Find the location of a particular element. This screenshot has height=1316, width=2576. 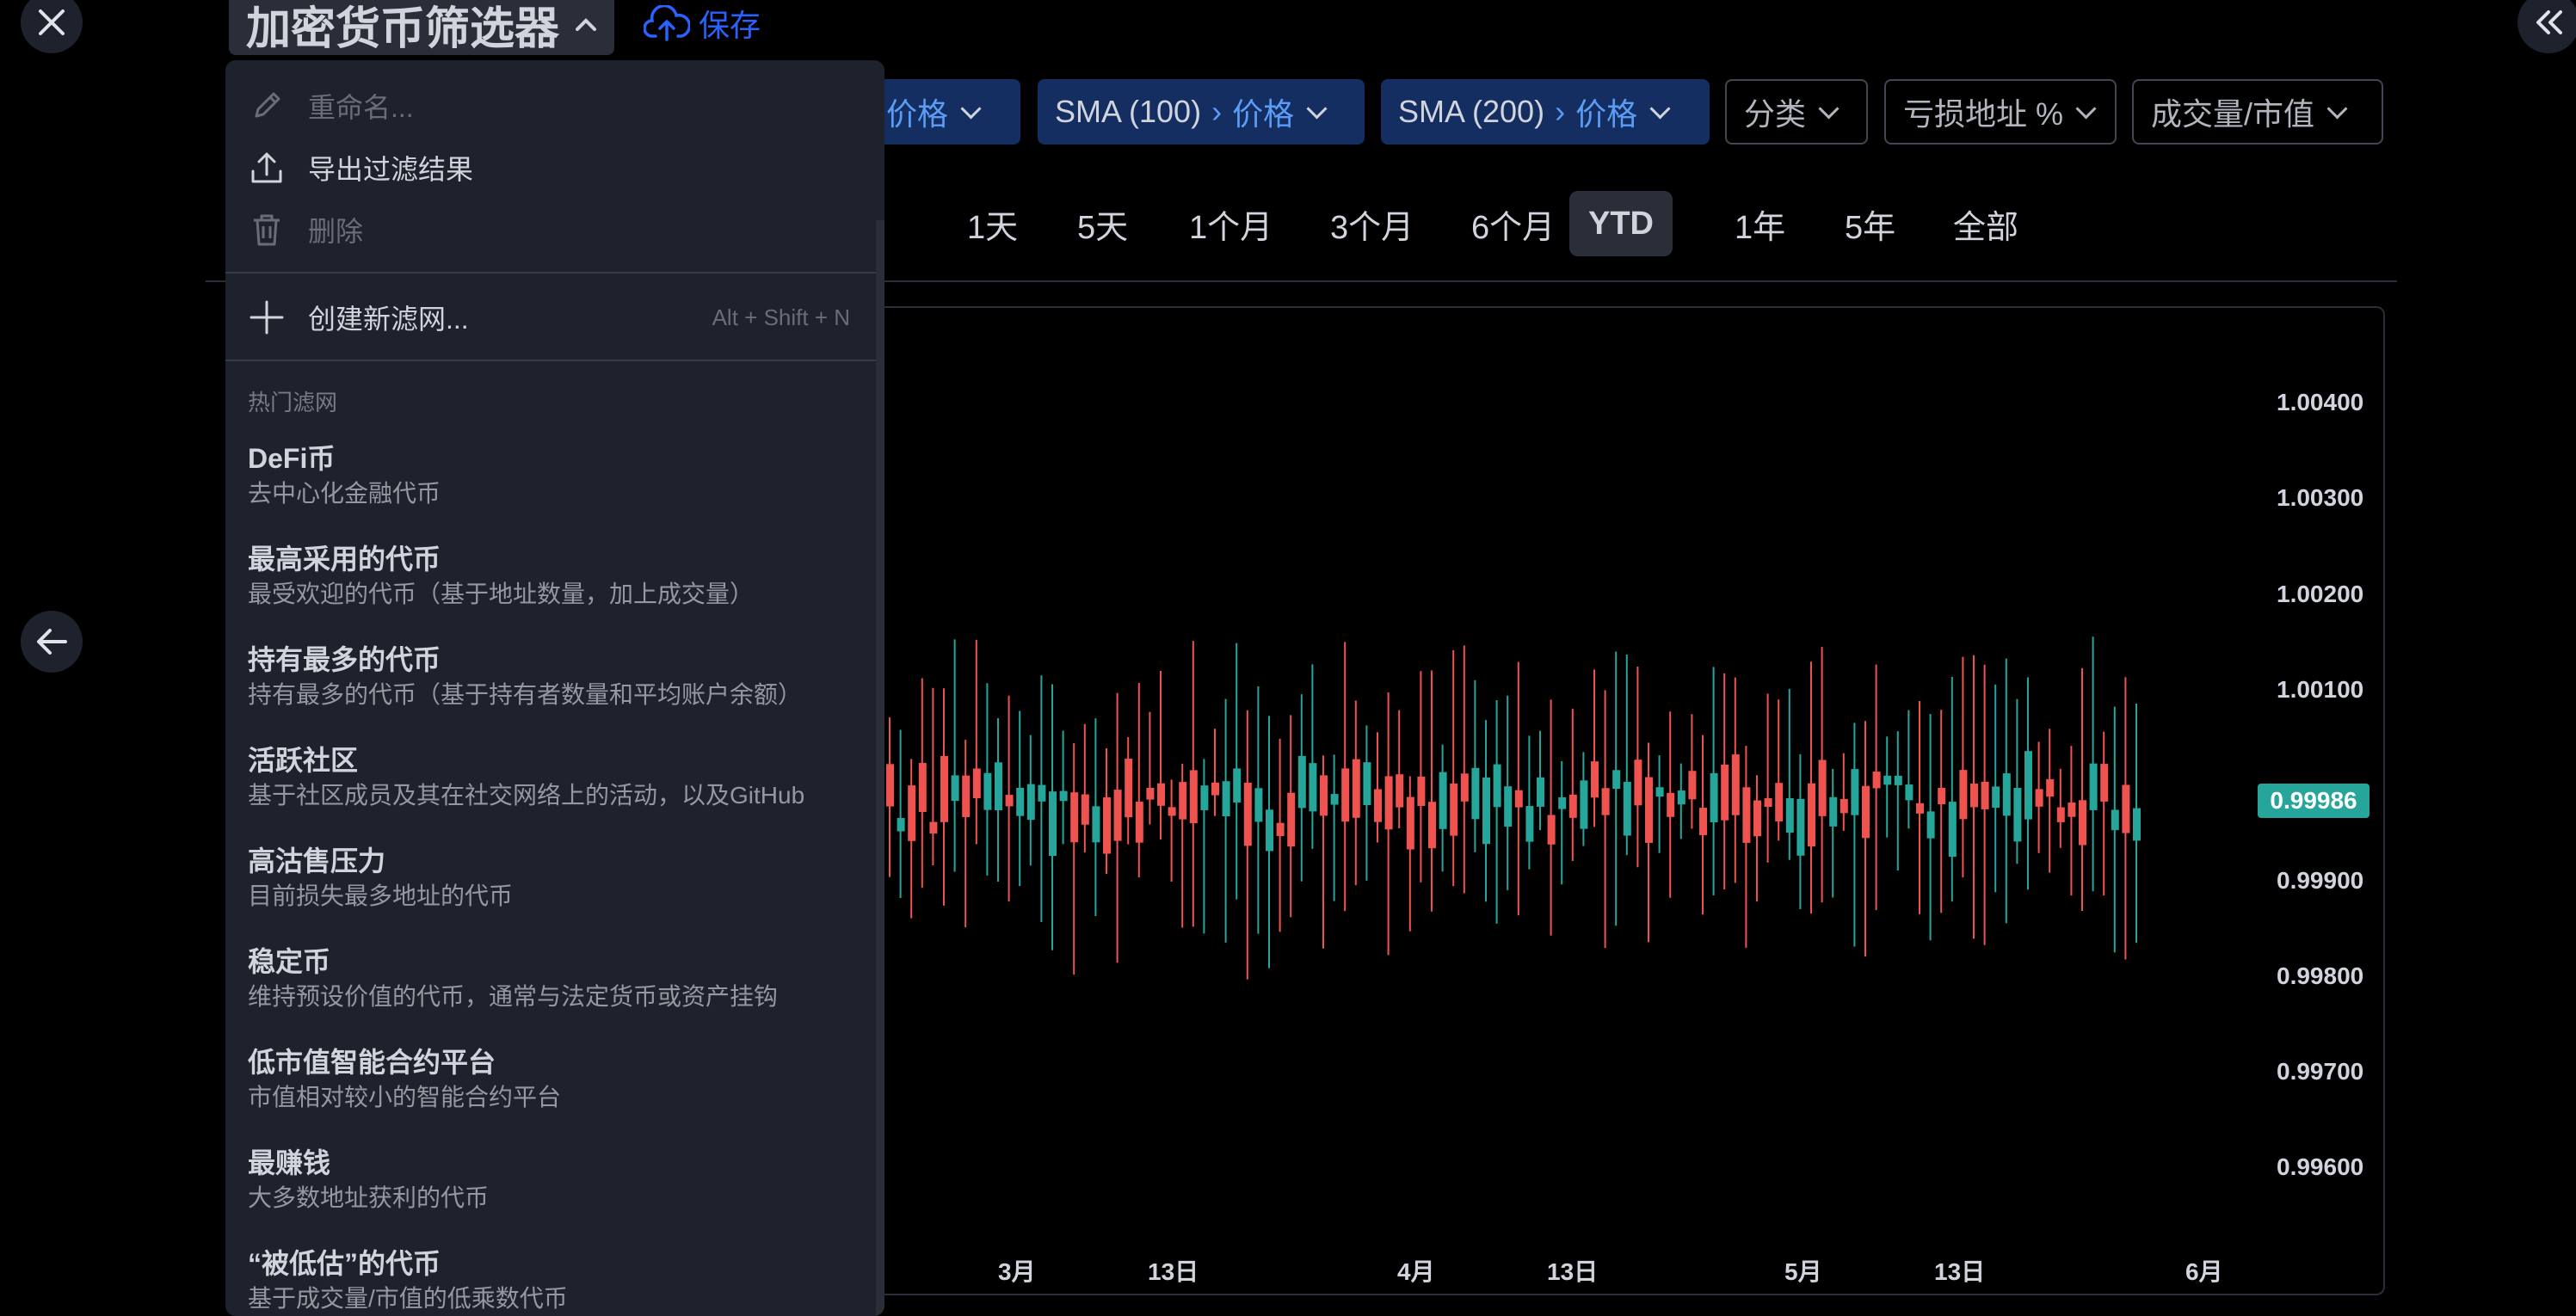

timeframe-5y: 5年 is located at coordinates (1871, 228).